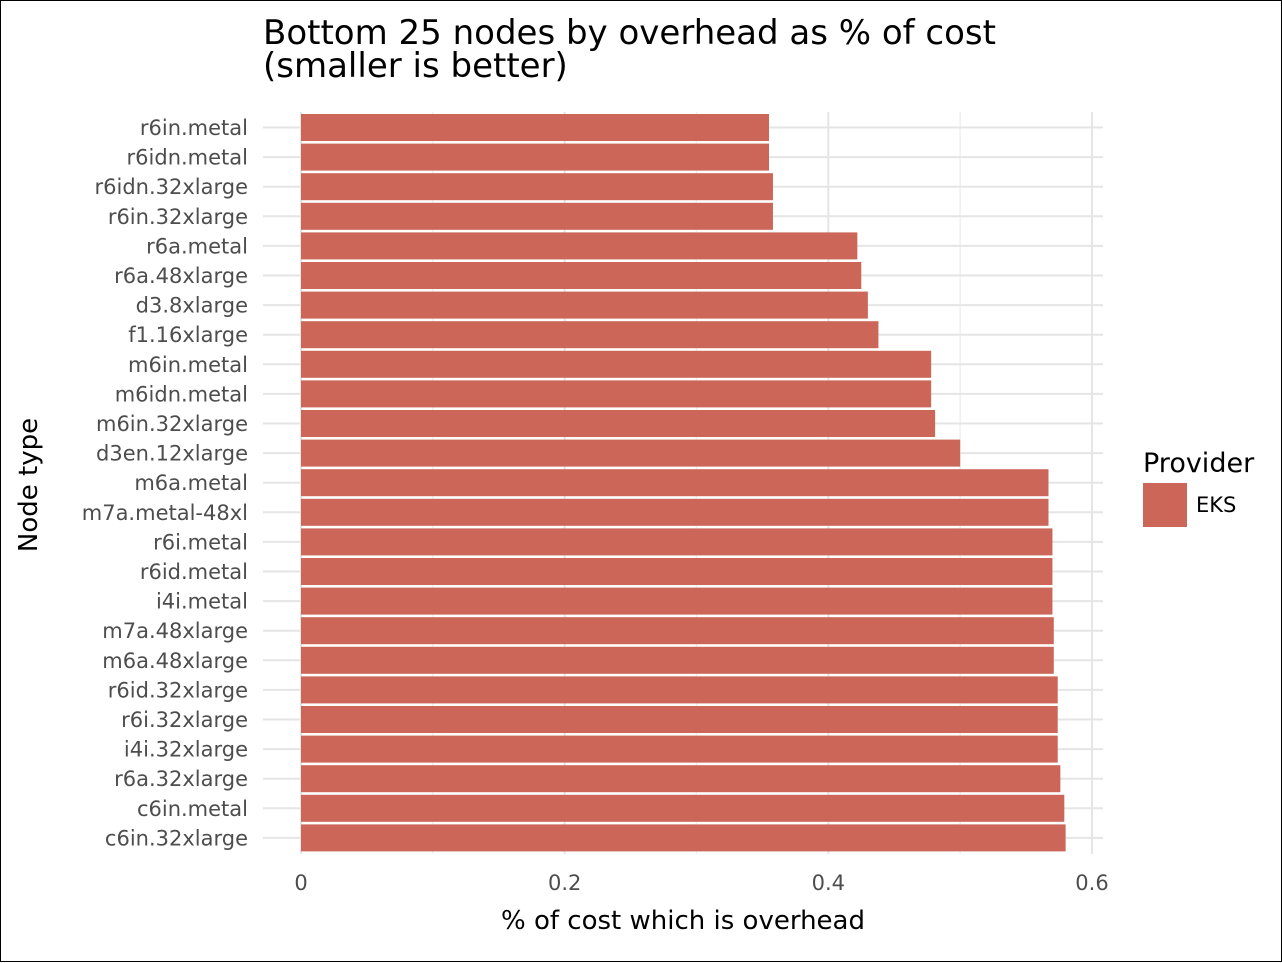  I want to click on y-tick-label: m6in.32xlarge, so click(172, 424).